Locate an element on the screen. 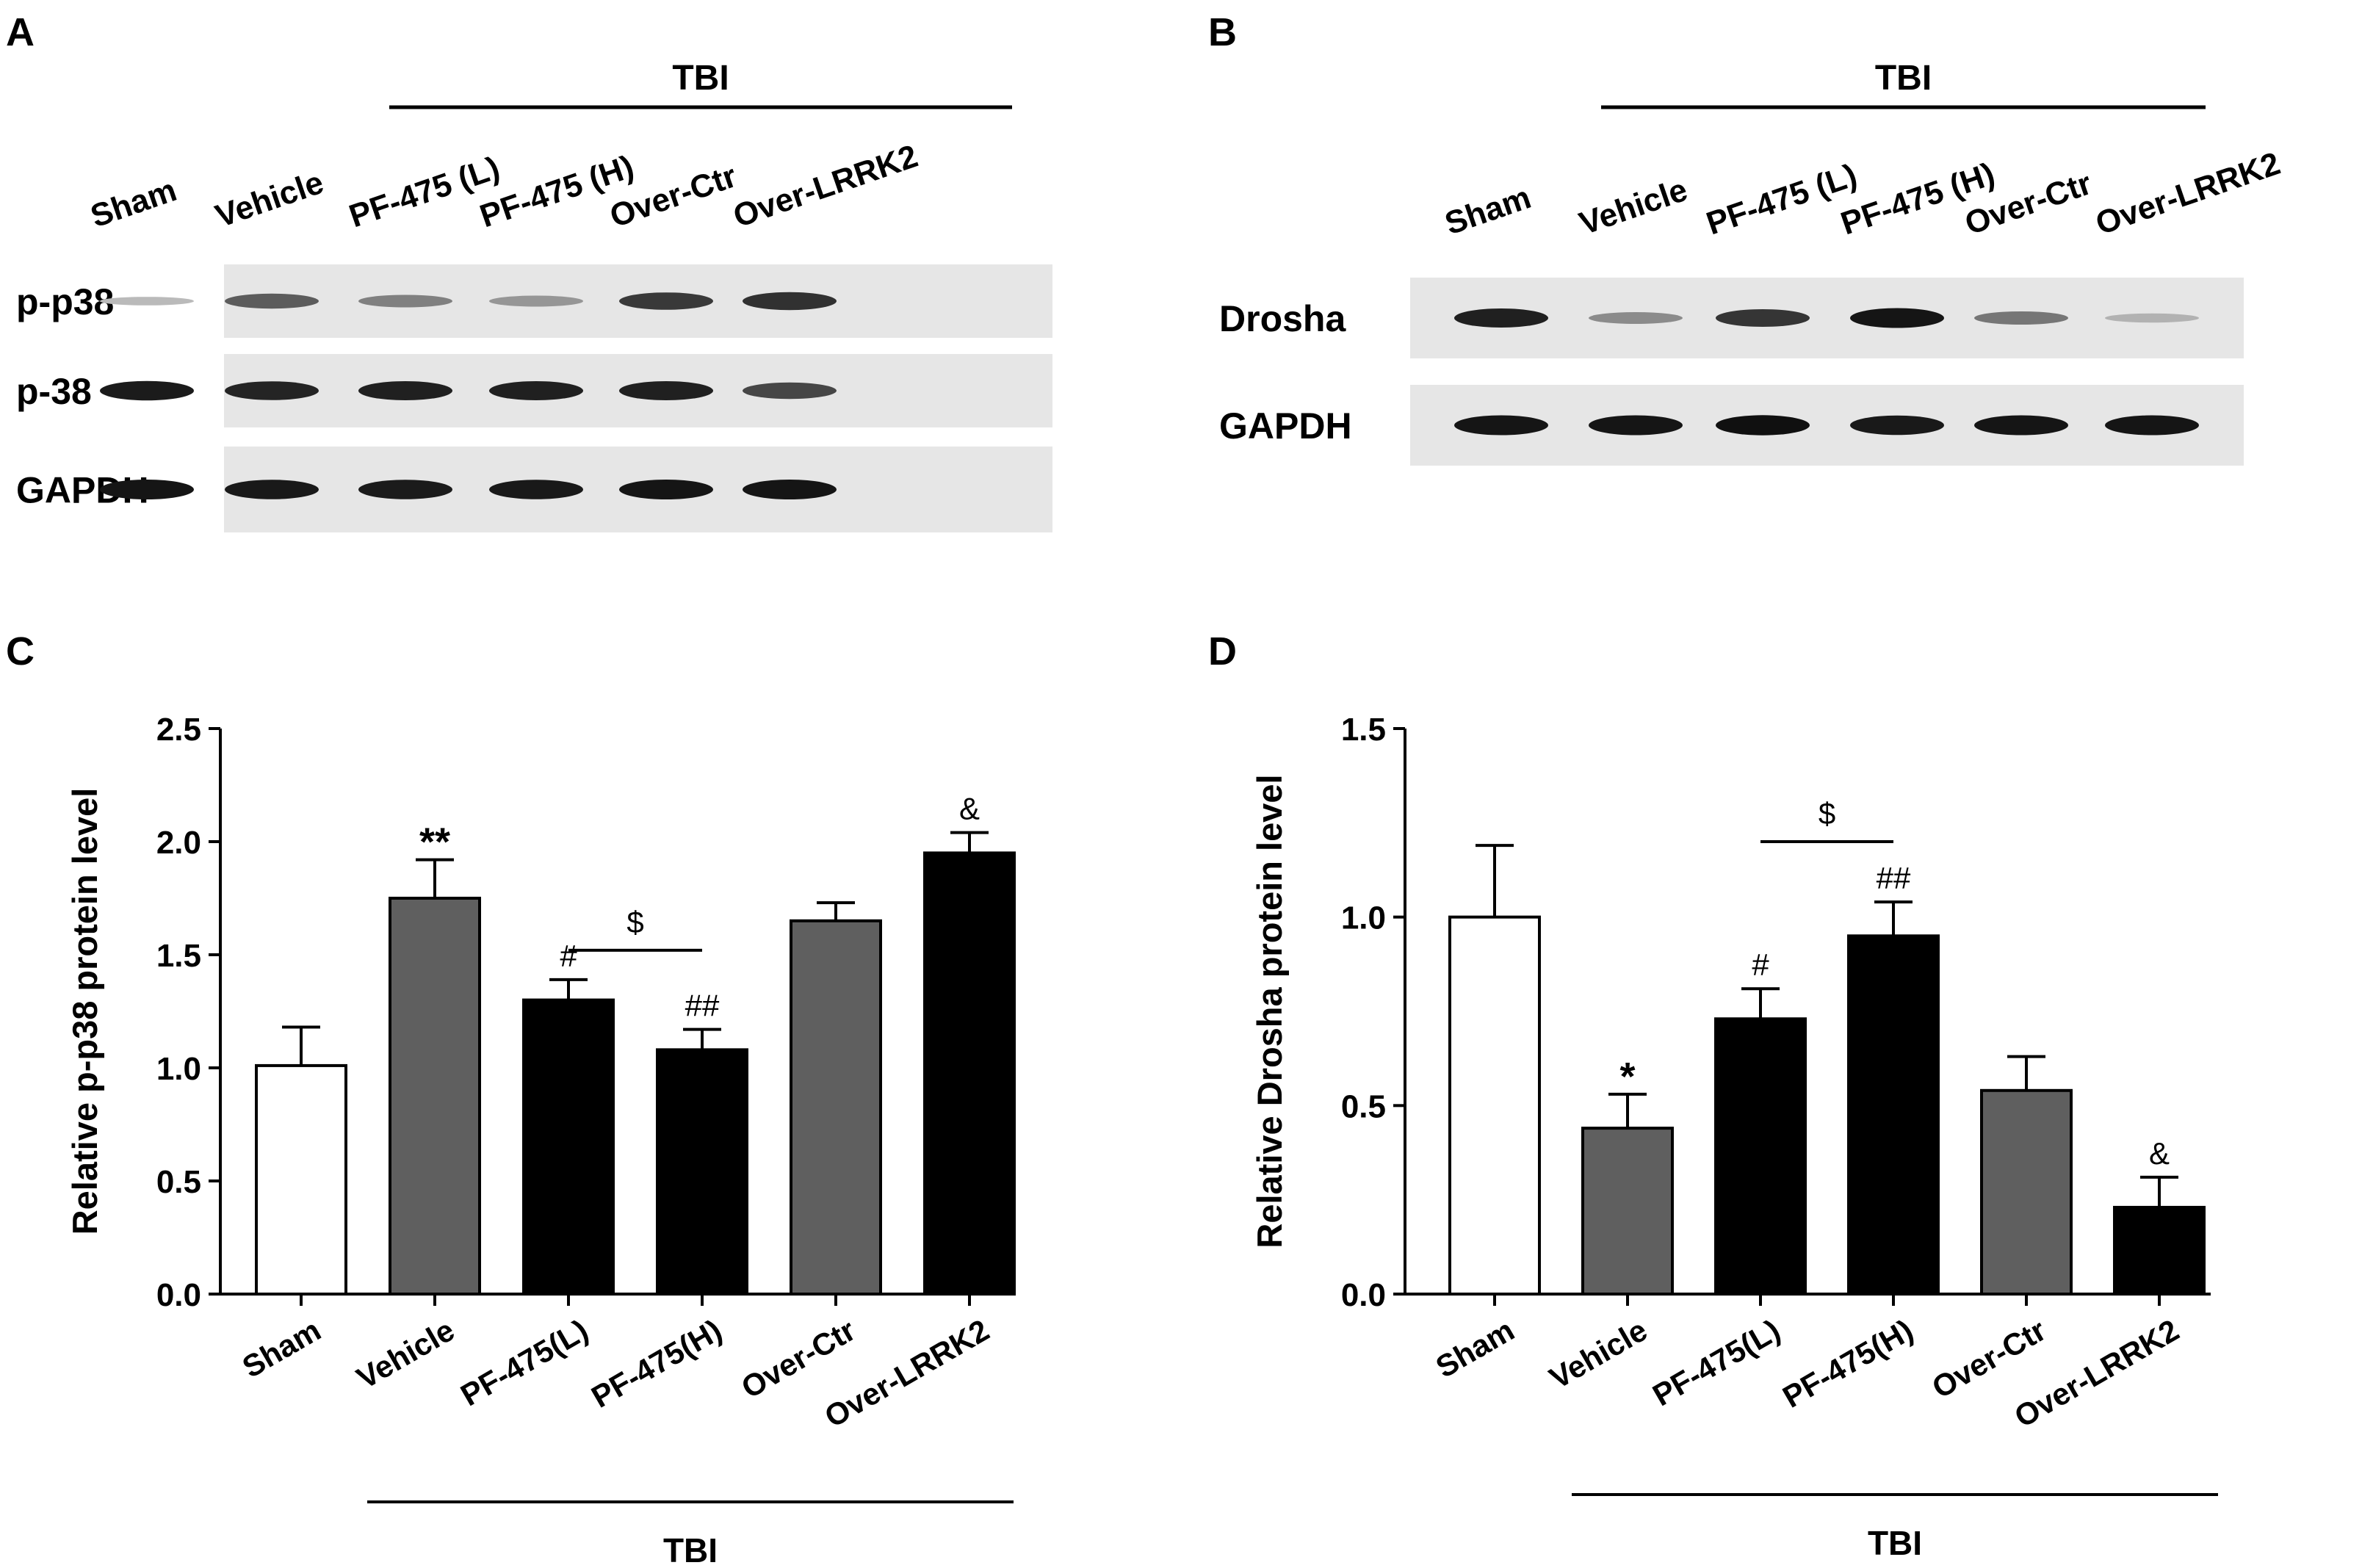 This screenshot has height=1568, width=2362. y-axis-label: Relative Drosha protein level is located at coordinates (1269, 1011).